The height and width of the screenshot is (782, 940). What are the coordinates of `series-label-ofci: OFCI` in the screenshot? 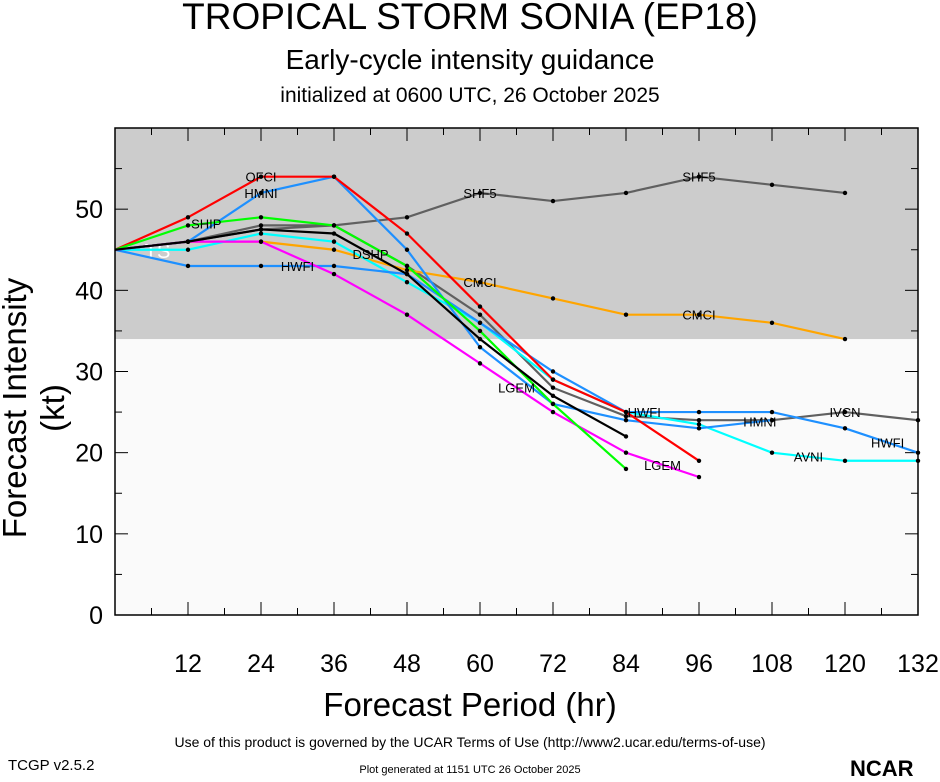 It's located at (260, 177).